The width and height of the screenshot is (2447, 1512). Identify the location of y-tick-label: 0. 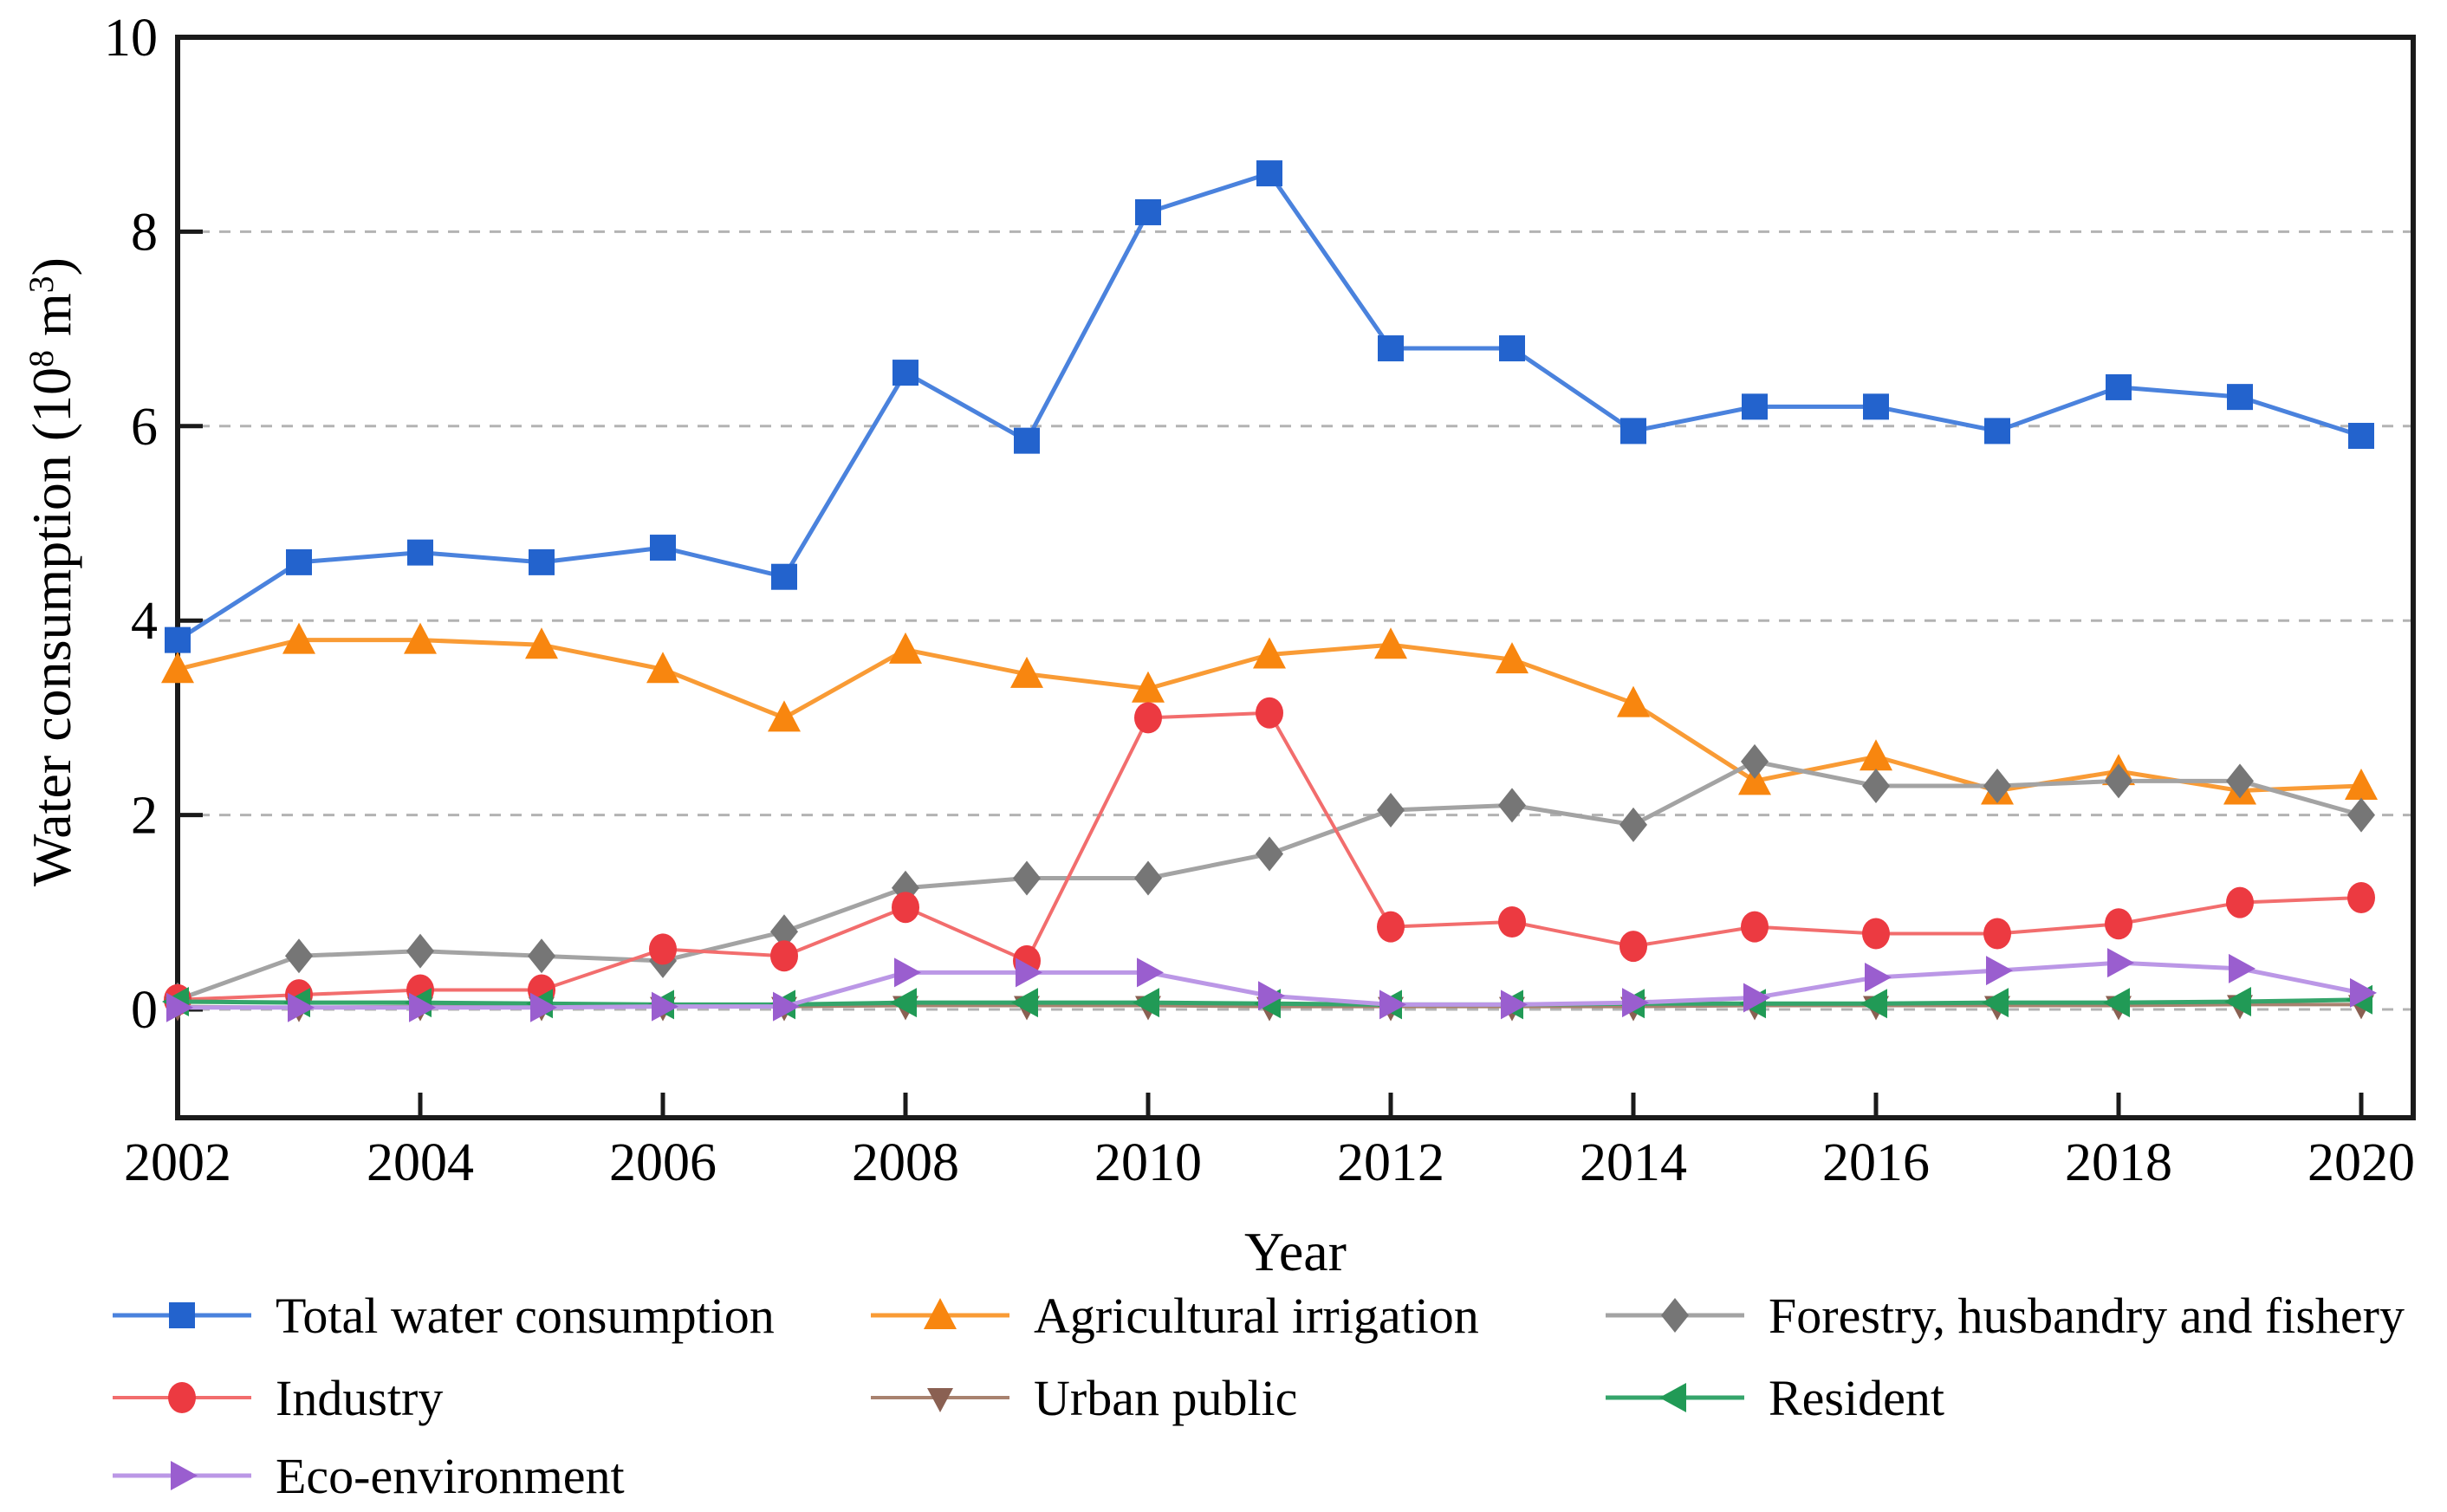
(144, 1010).